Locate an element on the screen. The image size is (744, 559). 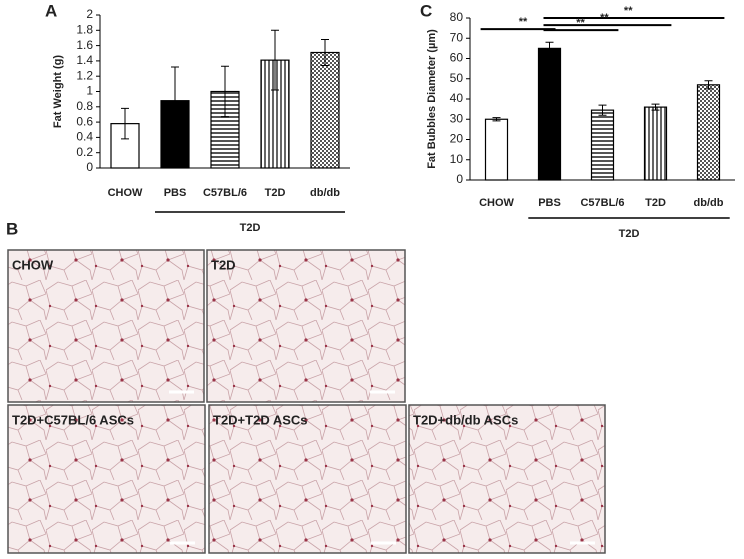
micrograph-label: T2D+T2D ASCs is located at coordinates (260, 419).